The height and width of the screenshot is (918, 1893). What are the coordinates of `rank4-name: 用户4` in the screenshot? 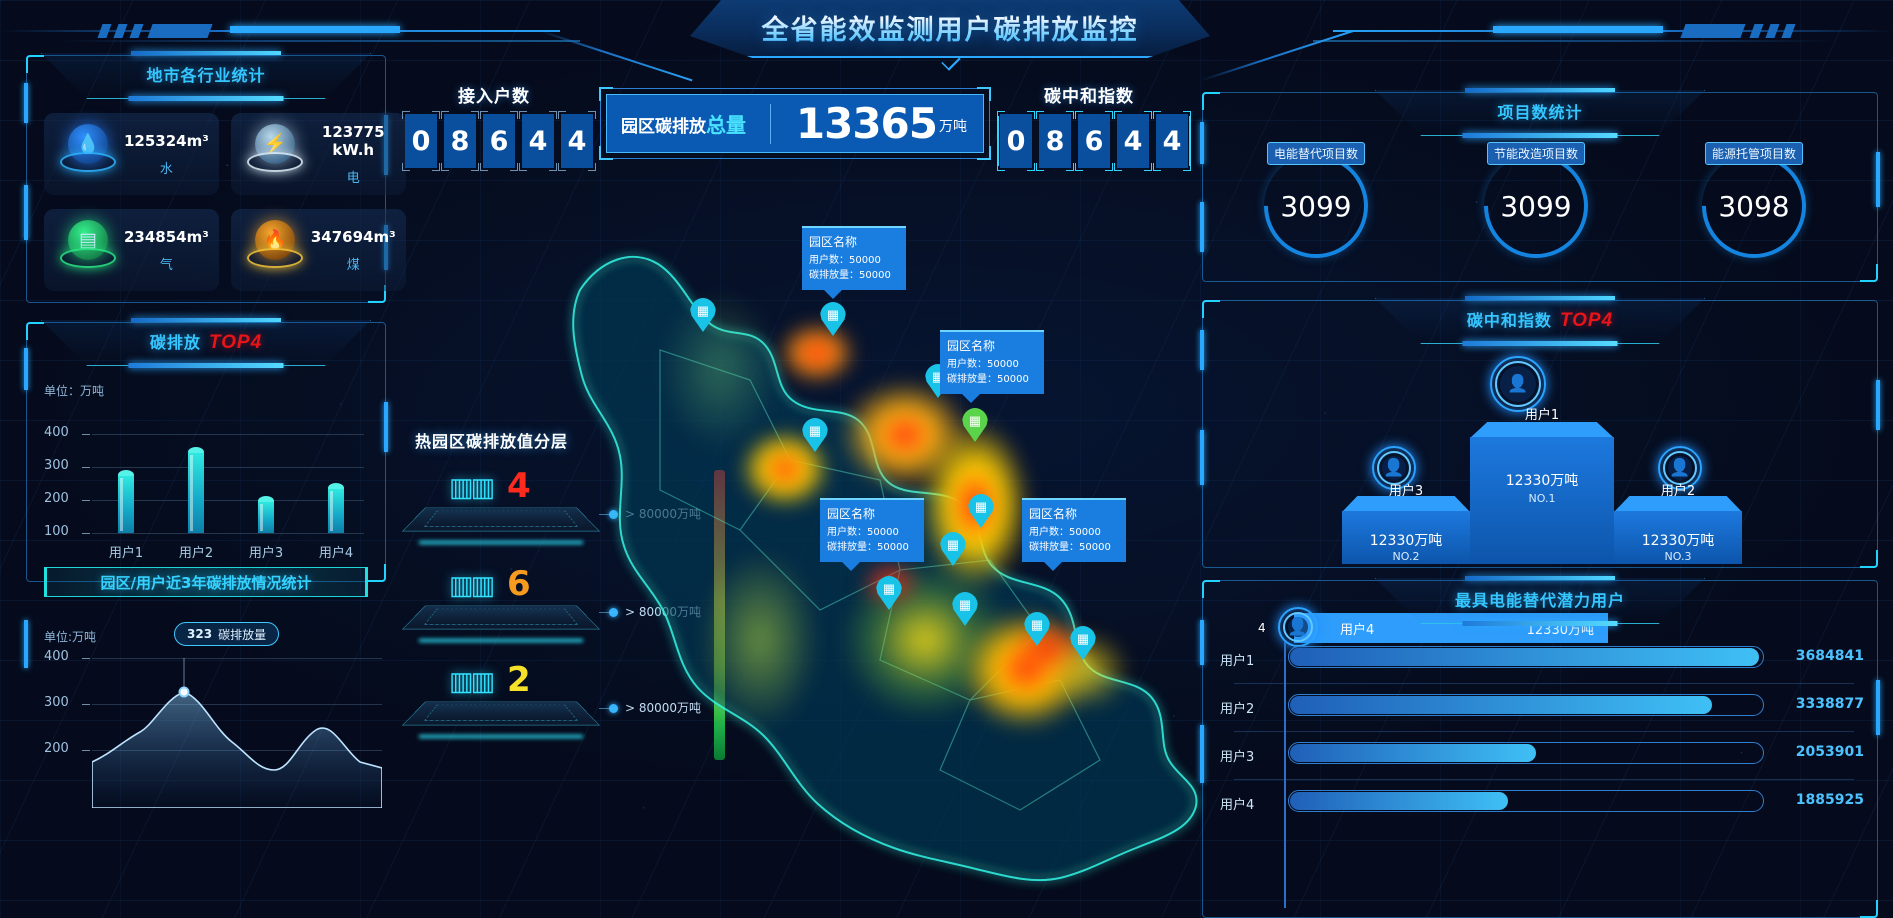 It's located at (1357, 630).